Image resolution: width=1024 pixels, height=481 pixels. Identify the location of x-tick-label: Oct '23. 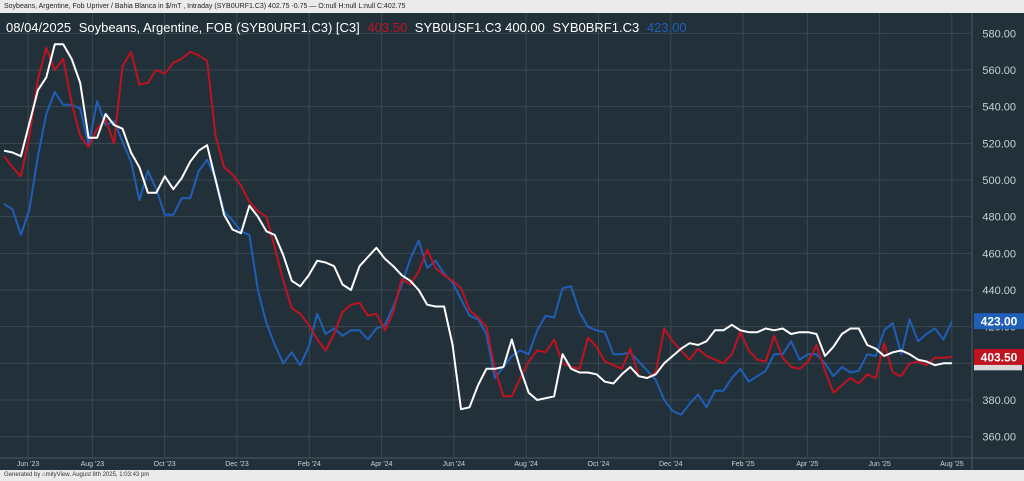
(165, 464).